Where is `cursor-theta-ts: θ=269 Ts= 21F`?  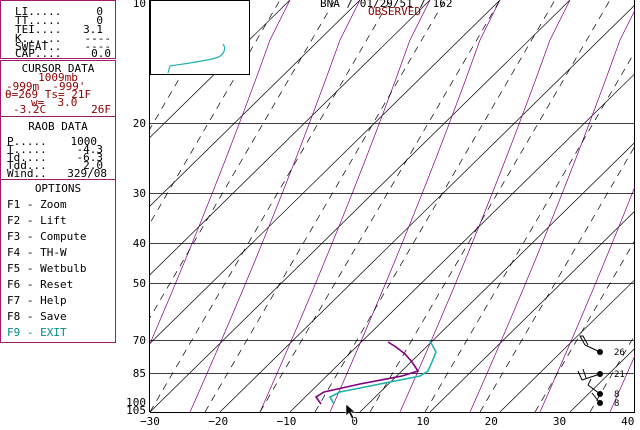 cursor-theta-ts: θ=269 Ts= 21F is located at coordinates (48, 94).